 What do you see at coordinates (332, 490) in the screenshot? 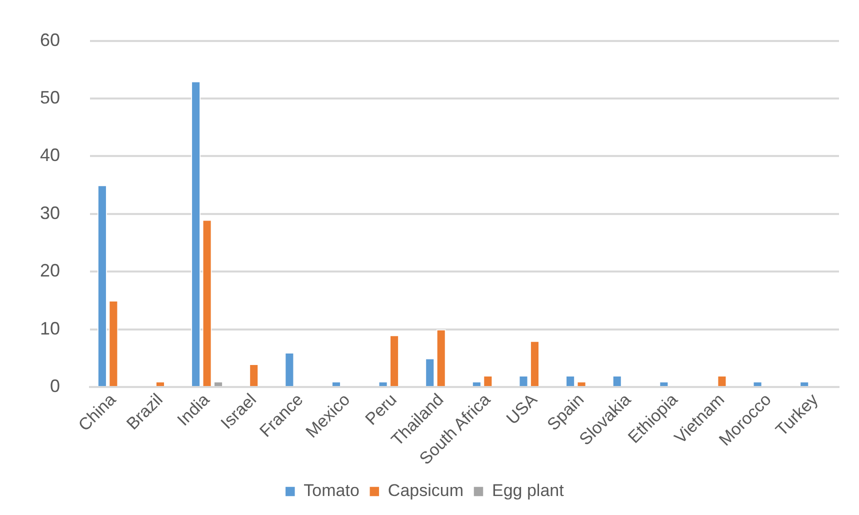
I see `legend-label: Tomato` at bounding box center [332, 490].